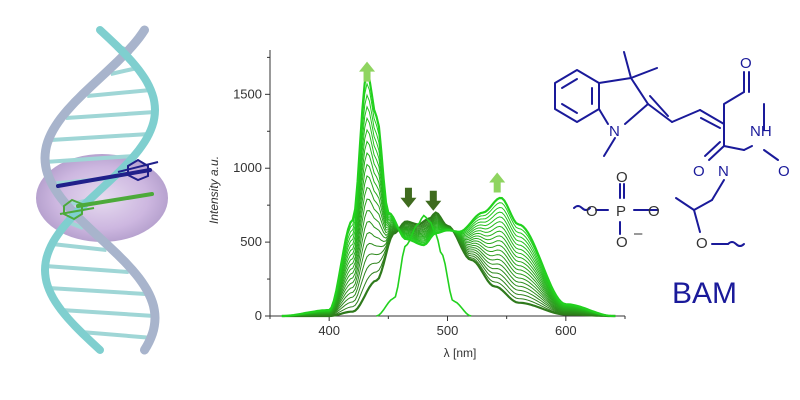 This screenshot has height=400, width=800. I want to click on helix-strand-back, so click(100, 190).